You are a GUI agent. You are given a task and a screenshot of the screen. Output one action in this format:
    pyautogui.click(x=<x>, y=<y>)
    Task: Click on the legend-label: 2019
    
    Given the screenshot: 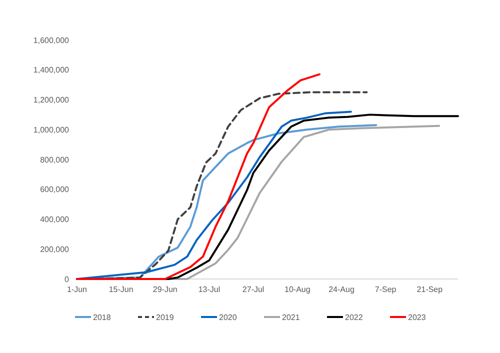 What is the action you would take?
    pyautogui.click(x=165, y=317)
    